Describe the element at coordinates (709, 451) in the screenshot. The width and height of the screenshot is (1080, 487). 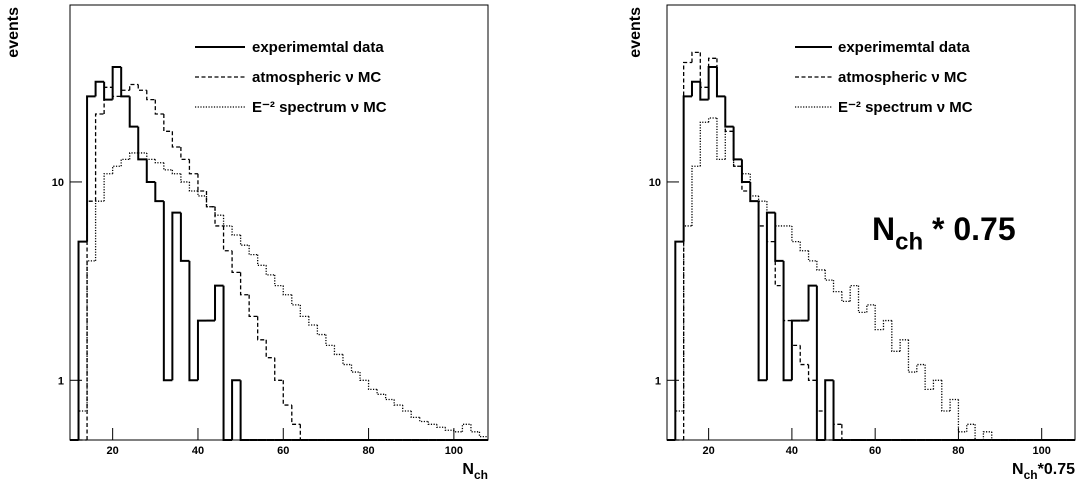
I see `x-tick-label: 20` at that location.